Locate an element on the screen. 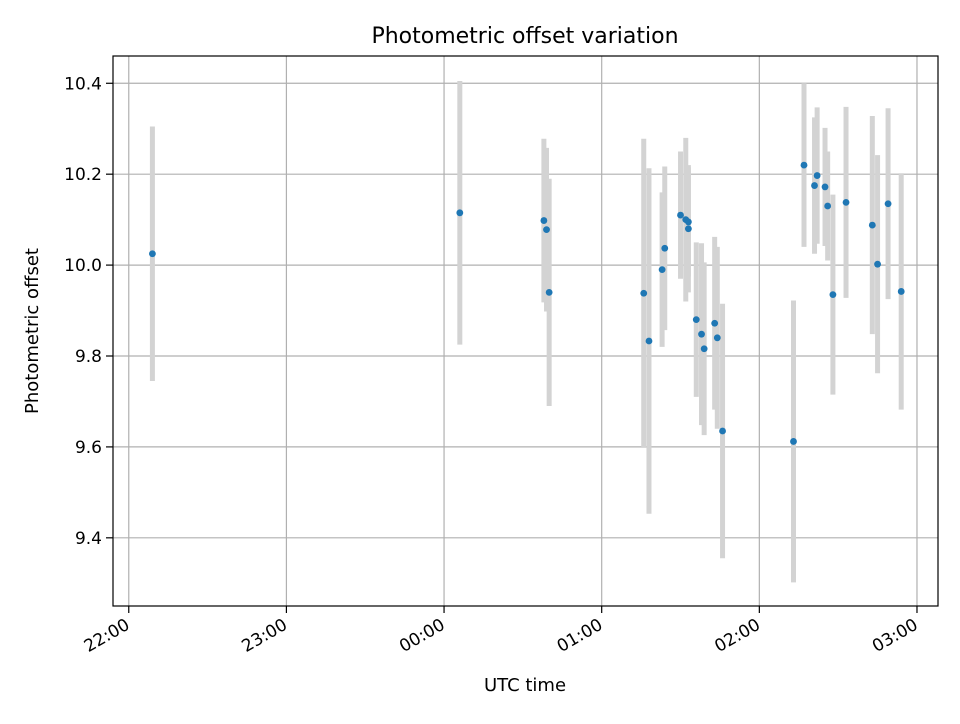 The image size is (960, 724). y-axis-label: Photometric offset is located at coordinates (32, 331).